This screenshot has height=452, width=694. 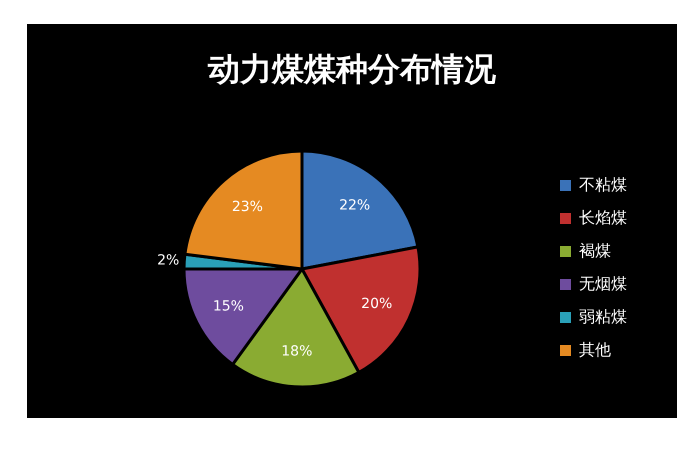 I want to click on chart-title: 动力煤煤种分布情况, so click(x=351, y=69).